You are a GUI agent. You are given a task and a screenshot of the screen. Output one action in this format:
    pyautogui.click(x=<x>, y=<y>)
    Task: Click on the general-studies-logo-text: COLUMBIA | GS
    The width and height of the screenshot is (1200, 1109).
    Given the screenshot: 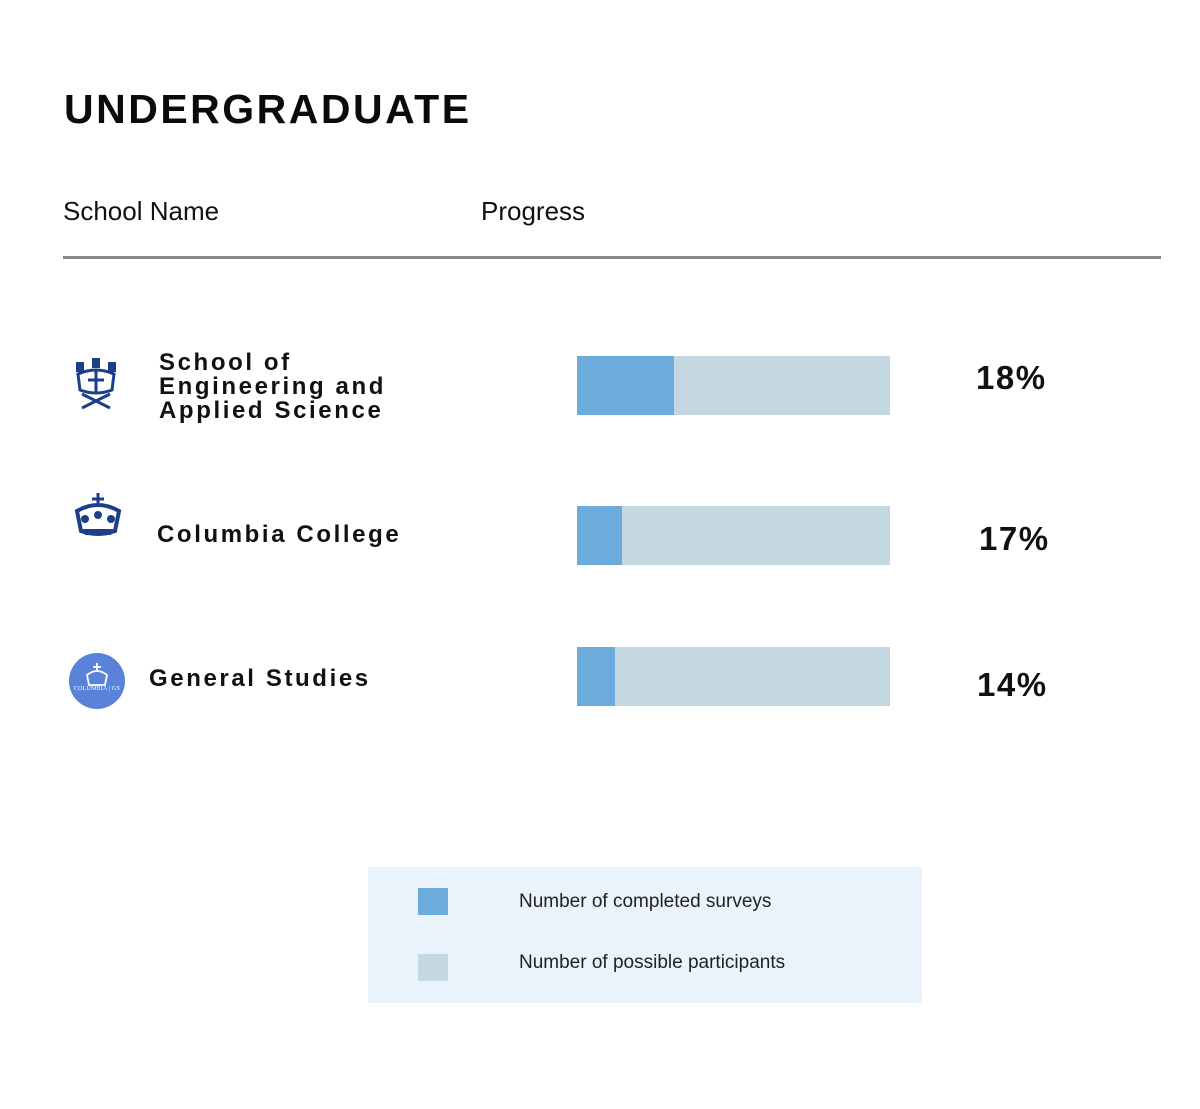 What is the action you would take?
    pyautogui.click(x=97, y=689)
    